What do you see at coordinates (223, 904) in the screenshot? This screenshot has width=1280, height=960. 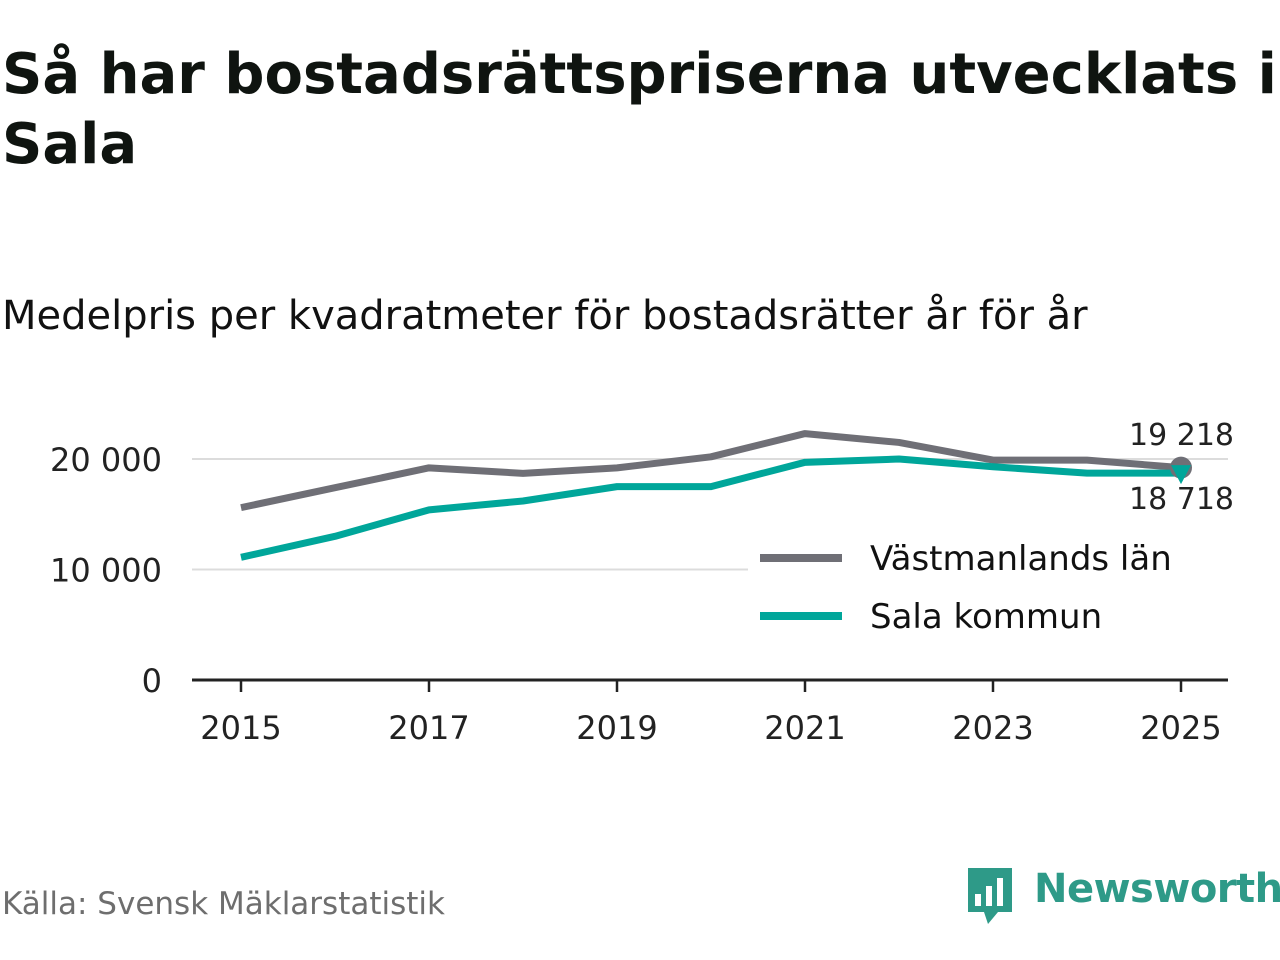 I see `source-note: Källa: Svensk Mäklarstatistik` at bounding box center [223, 904].